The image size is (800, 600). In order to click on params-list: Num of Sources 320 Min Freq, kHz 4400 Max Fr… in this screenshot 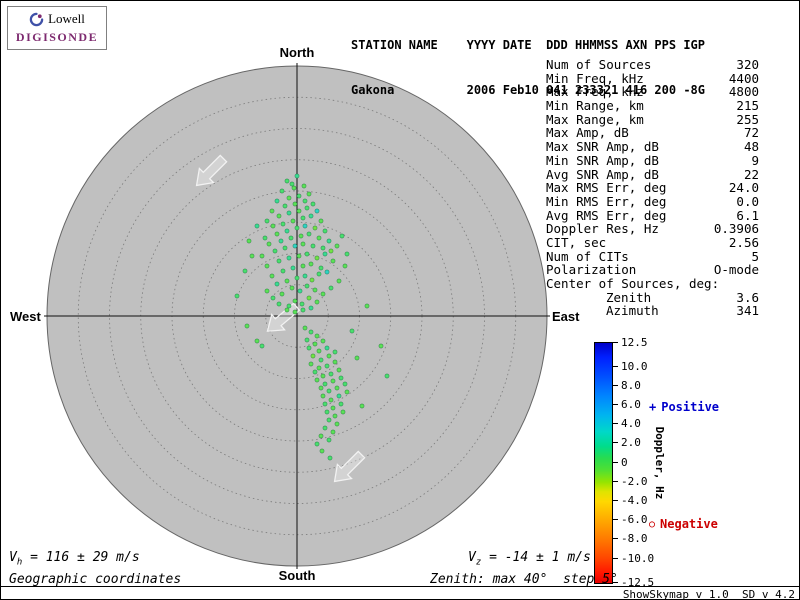, I will do `click(652, 188)`.